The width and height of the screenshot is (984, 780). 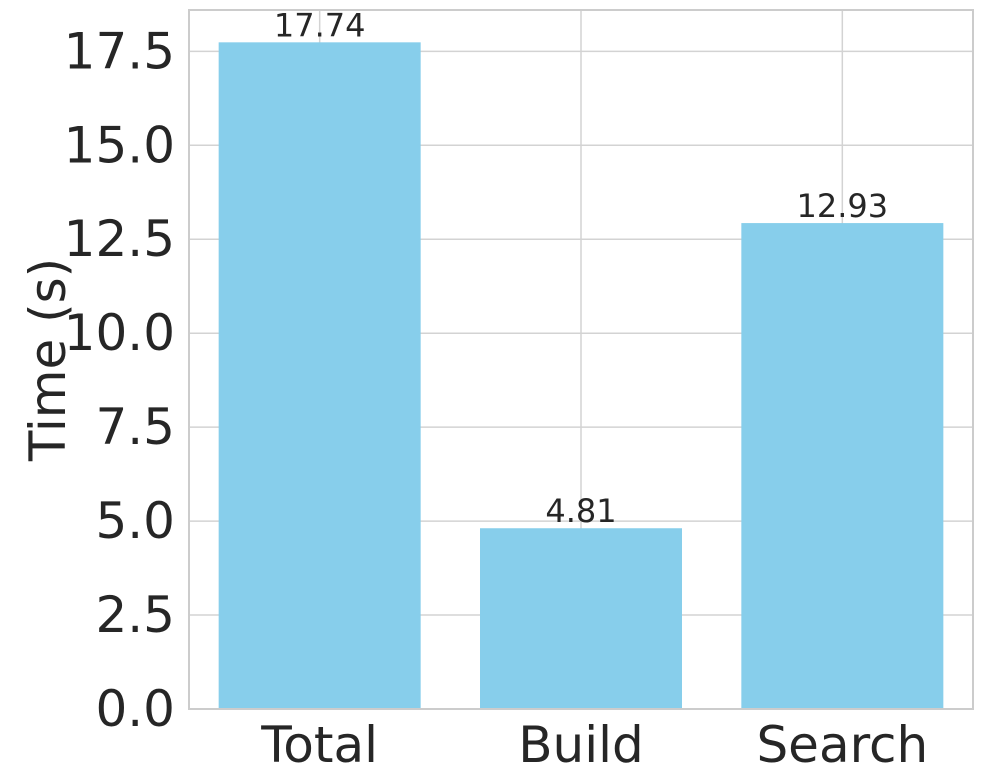 What do you see at coordinates (842, 745) in the screenshot?
I see `x-tick-label: Search` at bounding box center [842, 745].